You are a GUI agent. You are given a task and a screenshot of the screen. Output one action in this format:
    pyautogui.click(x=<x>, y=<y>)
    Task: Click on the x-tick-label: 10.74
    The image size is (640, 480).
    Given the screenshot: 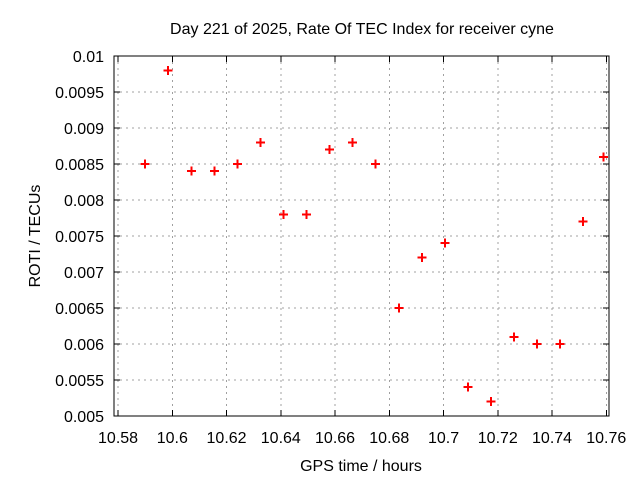 What is the action you would take?
    pyautogui.click(x=552, y=438)
    